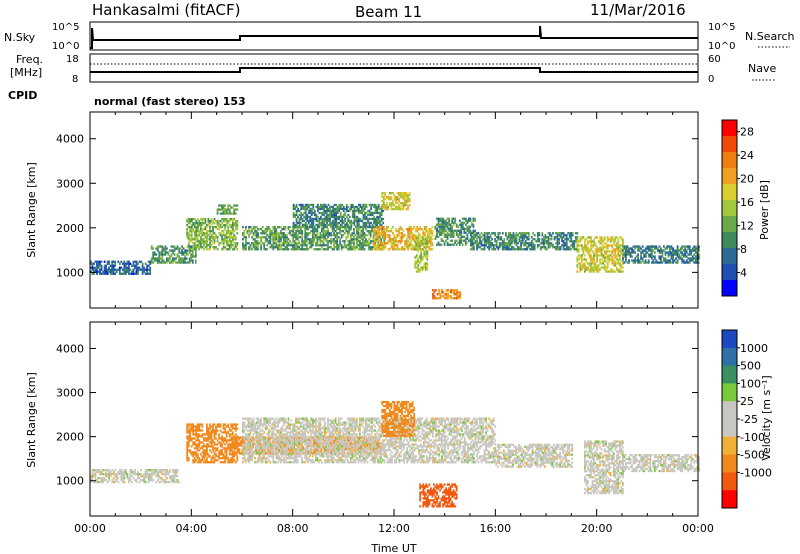 The width and height of the screenshot is (800, 554). I want to click on power-ylabel: Slant Range [km], so click(31, 210).